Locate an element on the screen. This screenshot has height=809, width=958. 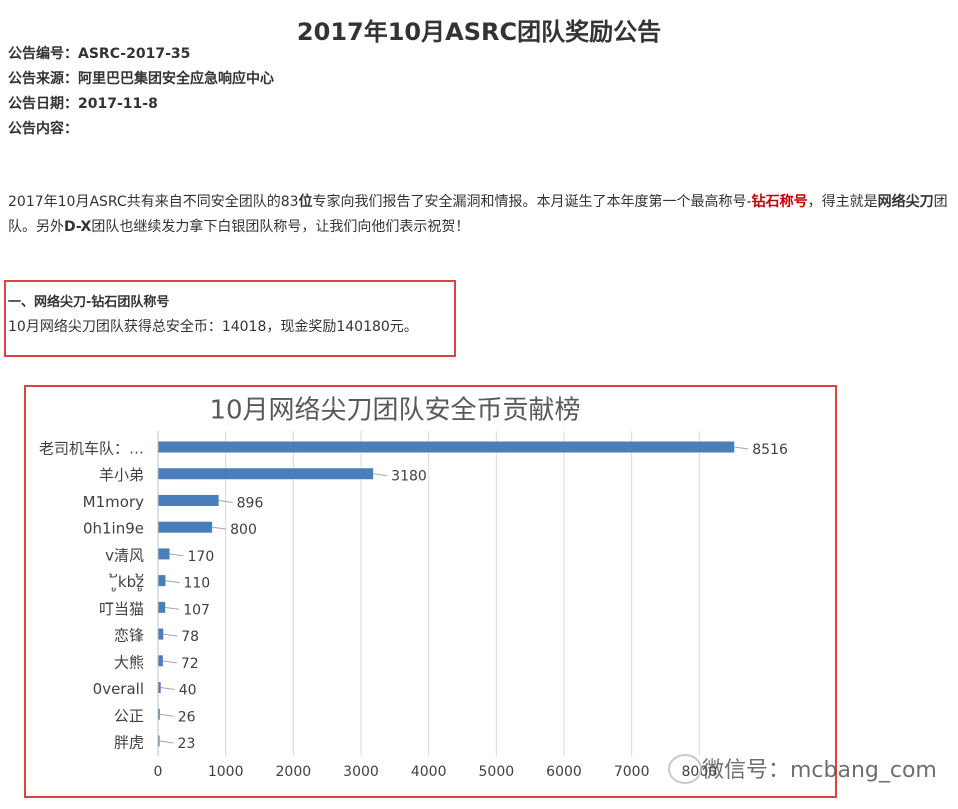
data-label: 23 is located at coordinates (187, 744).